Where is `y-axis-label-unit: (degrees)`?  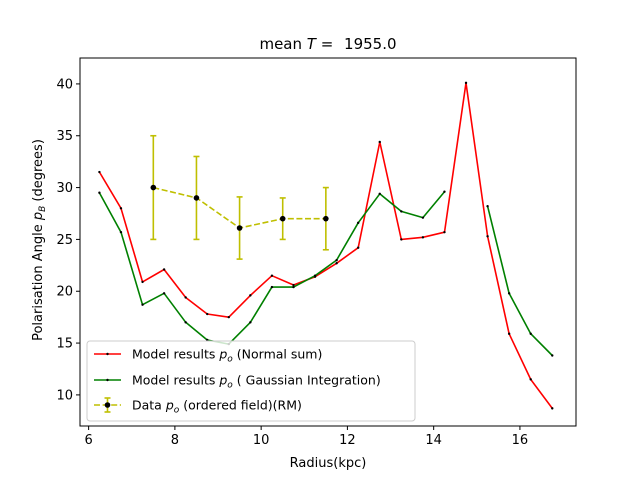 y-axis-label-unit: (degrees) is located at coordinates (38, 172).